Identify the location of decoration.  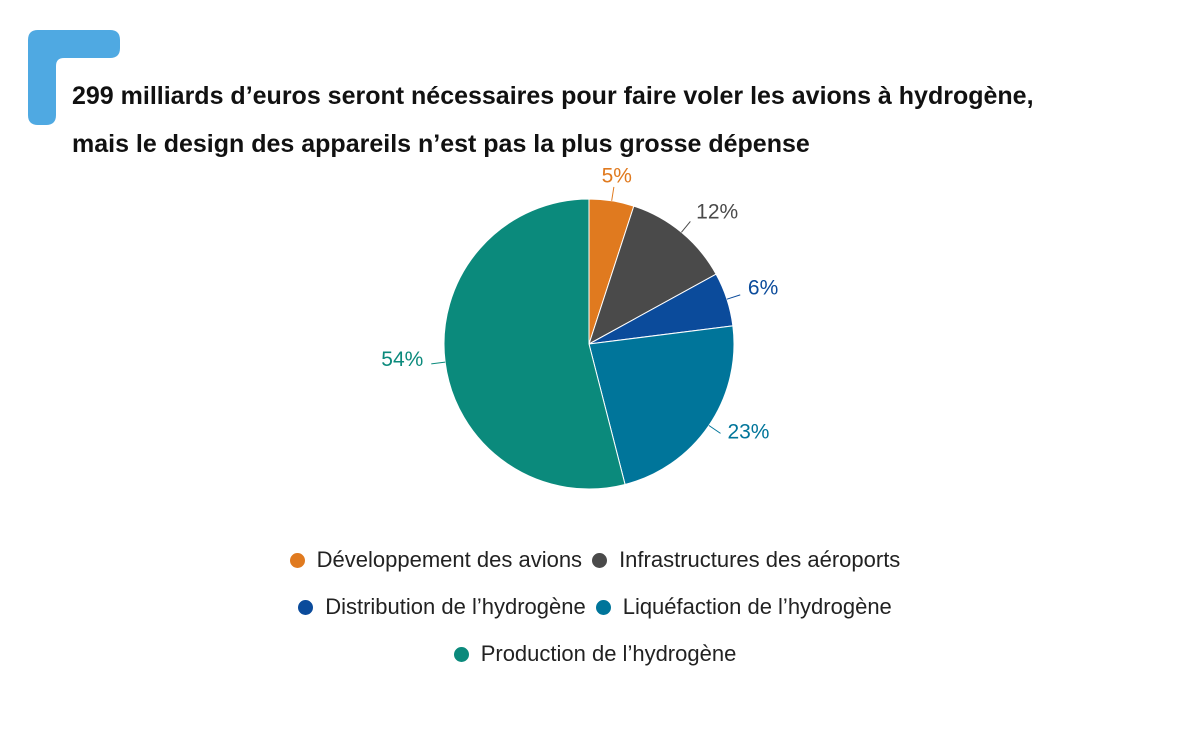
(74, 77).